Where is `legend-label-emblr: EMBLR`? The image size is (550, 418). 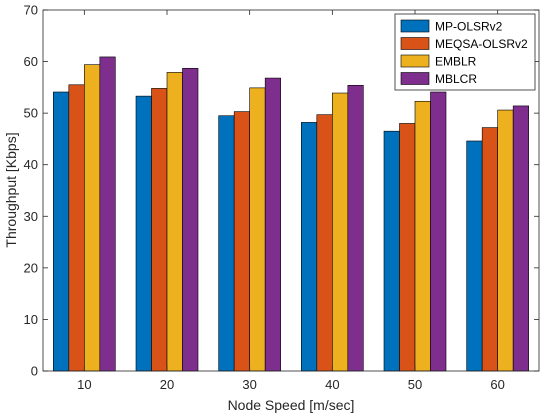
legend-label-emblr: EMBLR is located at coordinates (456, 62).